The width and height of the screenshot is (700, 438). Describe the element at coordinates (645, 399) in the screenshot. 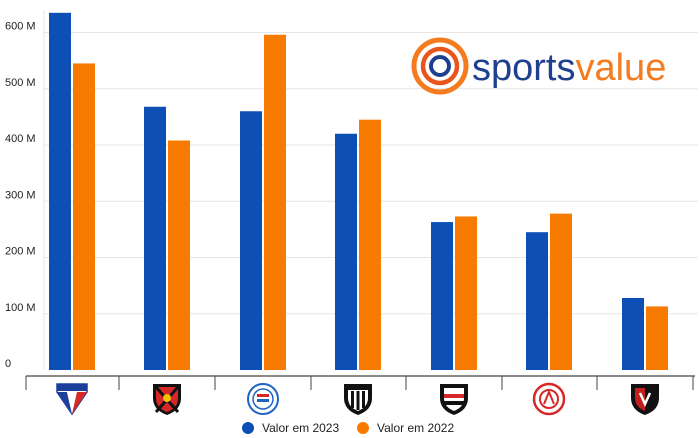

I see `vitoria-crest-icon` at that location.